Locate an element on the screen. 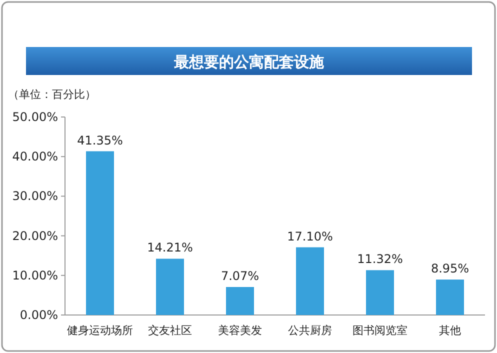 The height and width of the screenshot is (353, 497). text: （单位：百分比） is located at coordinates (52, 94).